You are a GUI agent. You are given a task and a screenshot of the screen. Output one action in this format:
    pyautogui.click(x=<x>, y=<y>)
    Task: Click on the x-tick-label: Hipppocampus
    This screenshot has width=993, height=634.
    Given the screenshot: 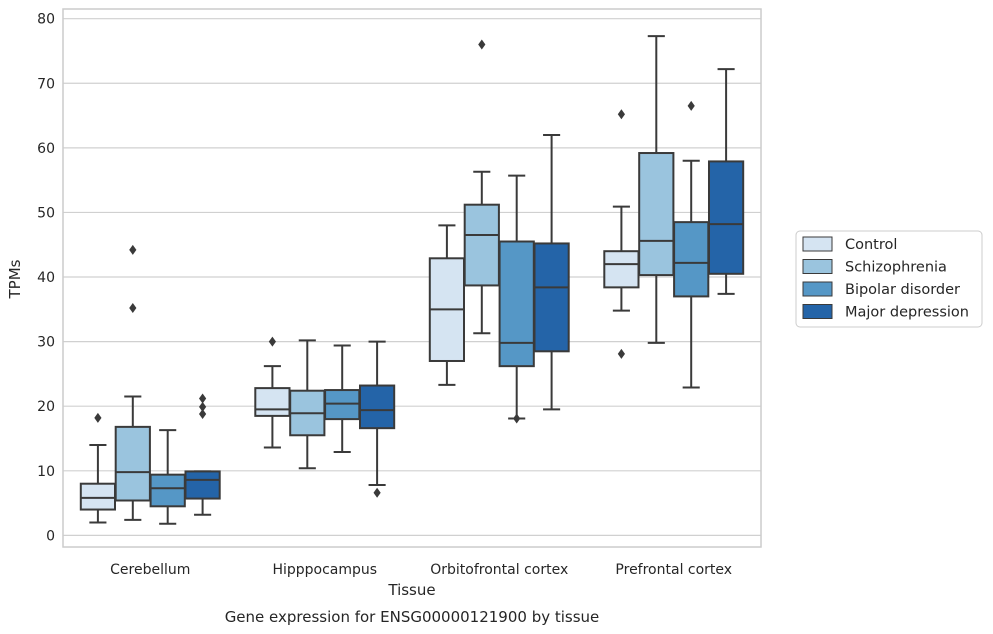 What is the action you would take?
    pyautogui.click(x=324, y=570)
    